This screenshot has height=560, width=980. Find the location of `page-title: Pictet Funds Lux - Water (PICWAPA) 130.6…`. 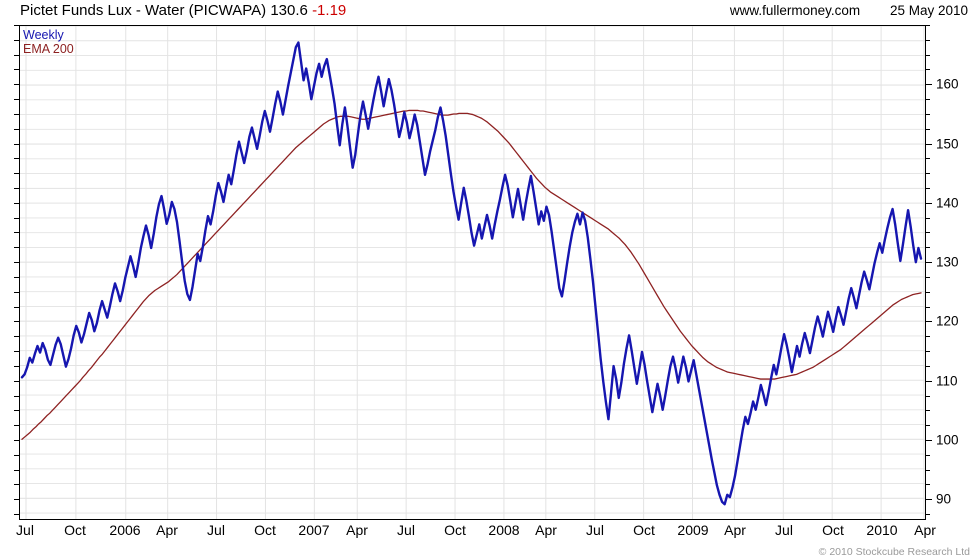

page-title: Pictet Funds Lux - Water (PICWAPA) 130.6… is located at coordinates (183, 10).